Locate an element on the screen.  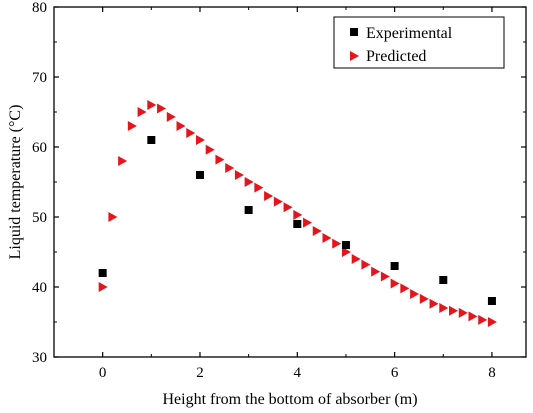
legend-label-predicted: Predicted is located at coordinates (396, 56).